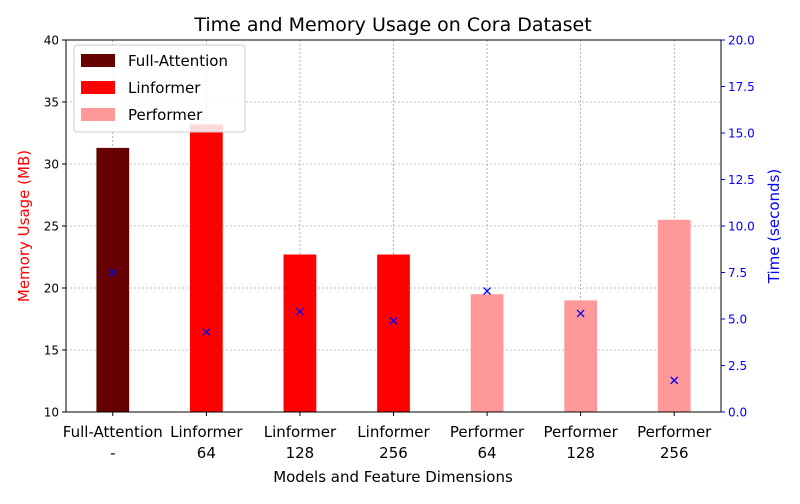 This screenshot has height=504, width=800. I want to click on legend-label-full-attention: Full-Attention, so click(178, 61).